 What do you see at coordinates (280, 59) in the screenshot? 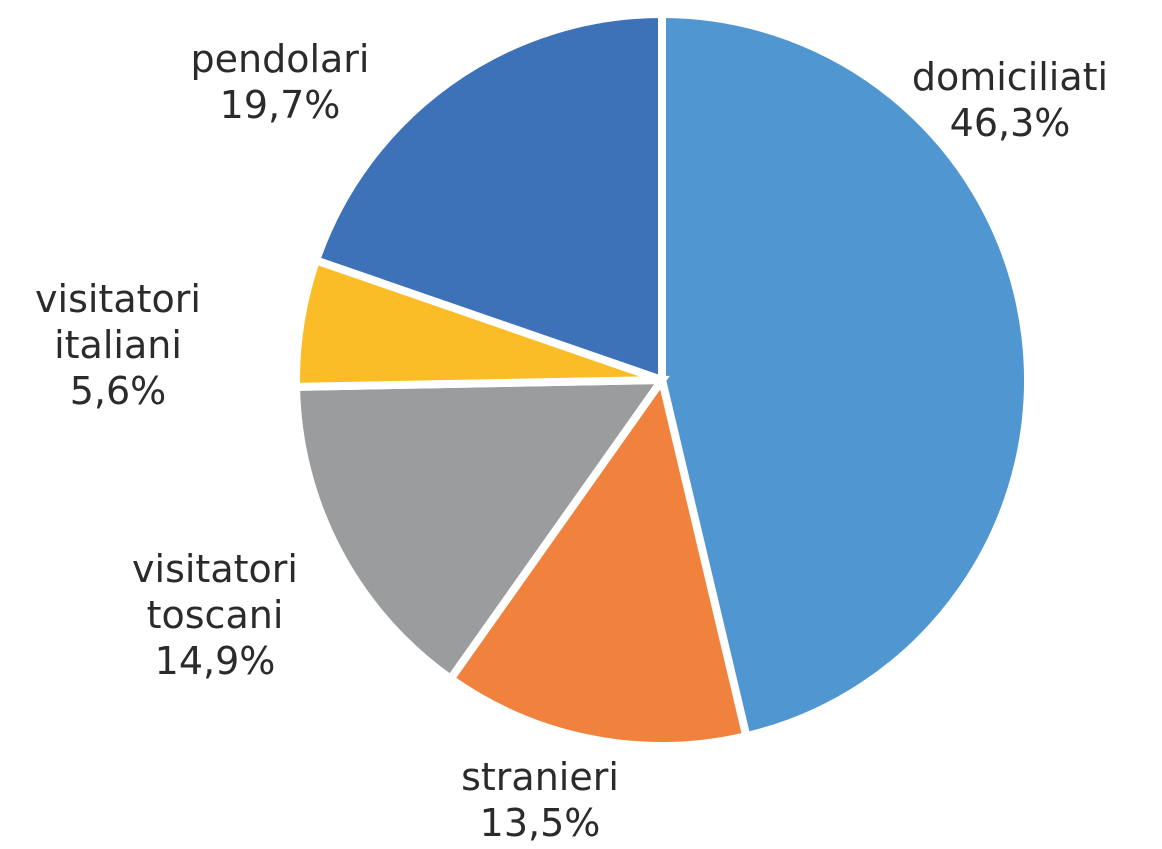
I see `category-label: pendolari` at bounding box center [280, 59].